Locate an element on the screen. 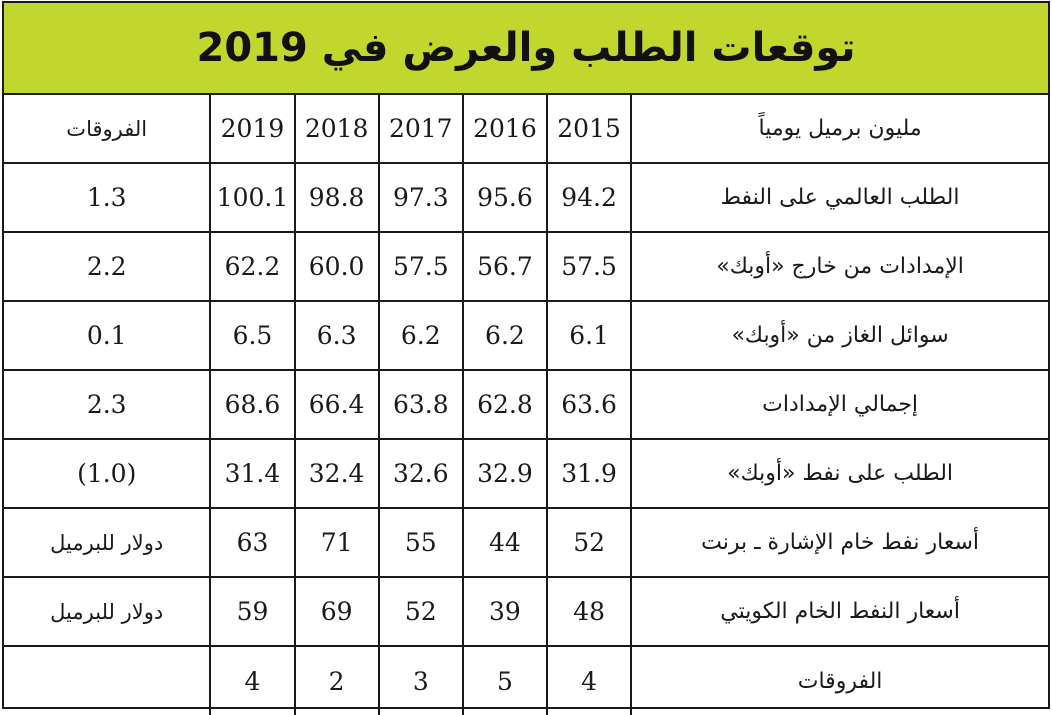  row-label: الفروقات is located at coordinates (839, 680).